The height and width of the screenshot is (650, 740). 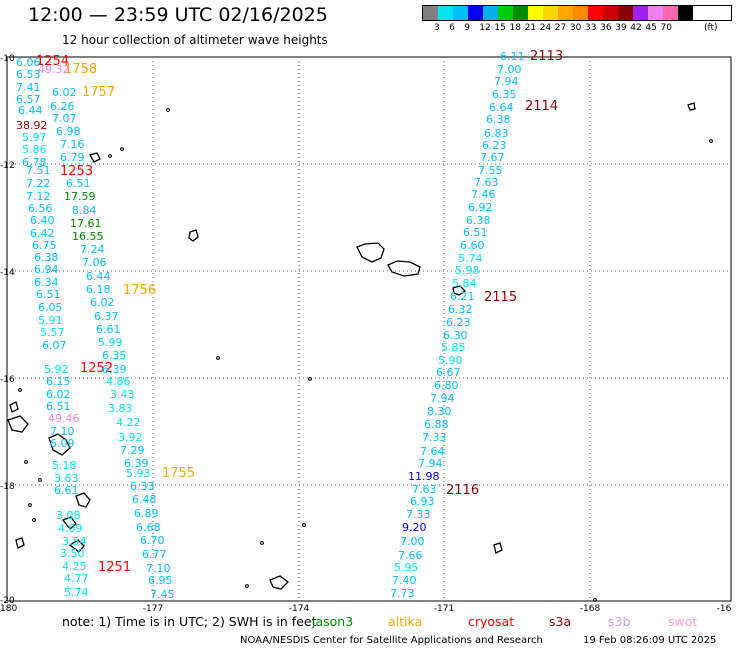 What do you see at coordinates (7, 380) in the screenshot?
I see `y-tick-label: -16` at bounding box center [7, 380].